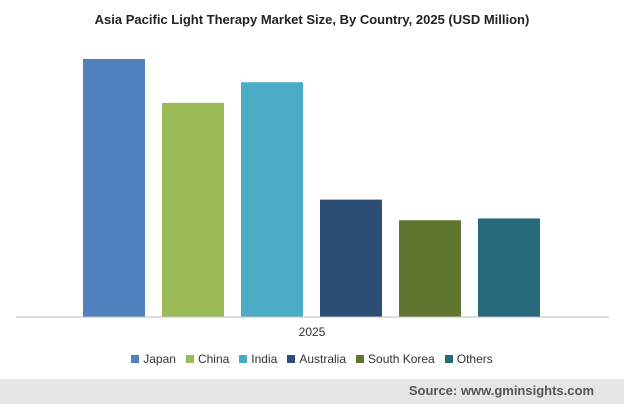  I want to click on legend-label: India, so click(264, 359).